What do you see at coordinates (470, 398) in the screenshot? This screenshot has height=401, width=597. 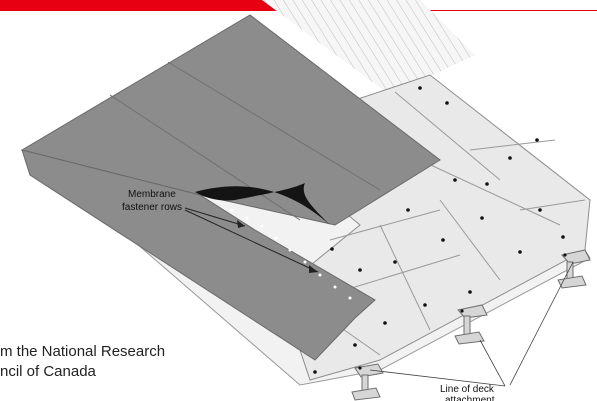 I see `deck-label-line2: attachment` at bounding box center [470, 398].